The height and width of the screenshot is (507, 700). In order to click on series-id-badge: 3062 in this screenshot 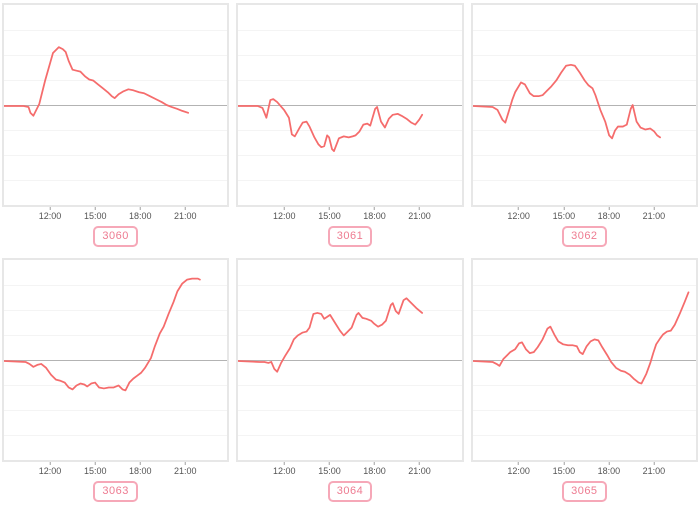, I will do `click(584, 236)`.